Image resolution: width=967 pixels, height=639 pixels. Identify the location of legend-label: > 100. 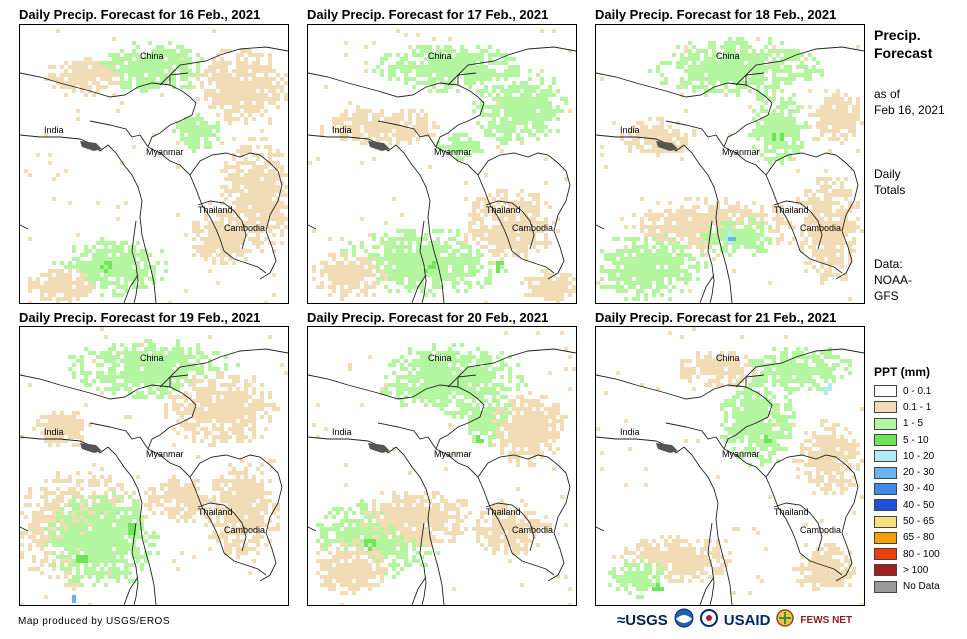
(916, 570).